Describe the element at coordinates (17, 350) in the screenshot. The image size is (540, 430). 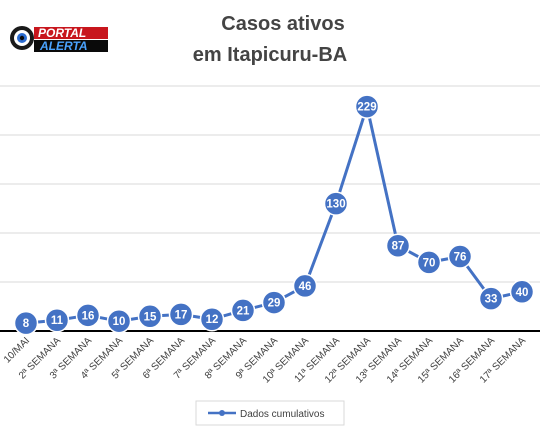
I see `x-tick-label: 10/MAI` at that location.